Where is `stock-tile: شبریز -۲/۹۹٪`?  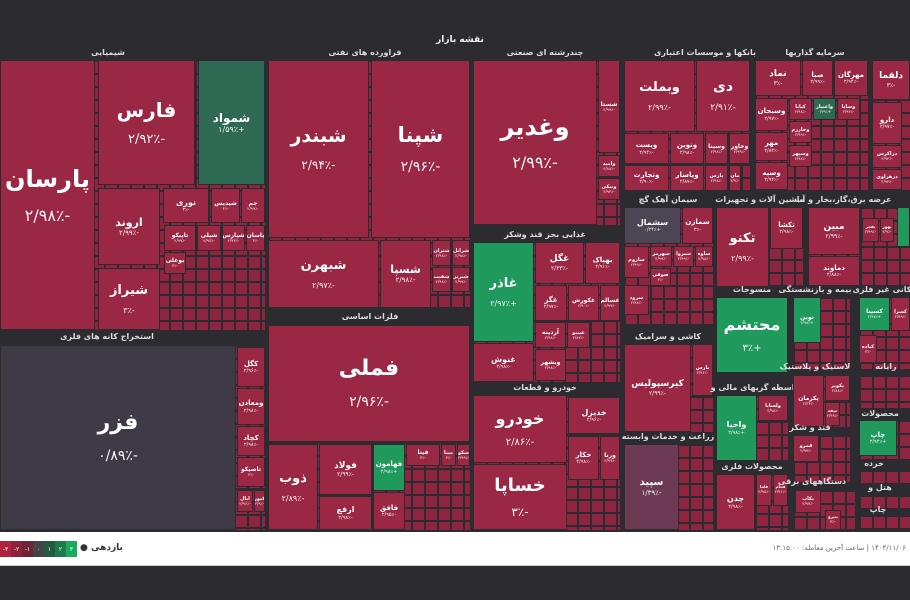 stock-tile: شبریز -۲/۹۹٪ is located at coordinates (461, 279).